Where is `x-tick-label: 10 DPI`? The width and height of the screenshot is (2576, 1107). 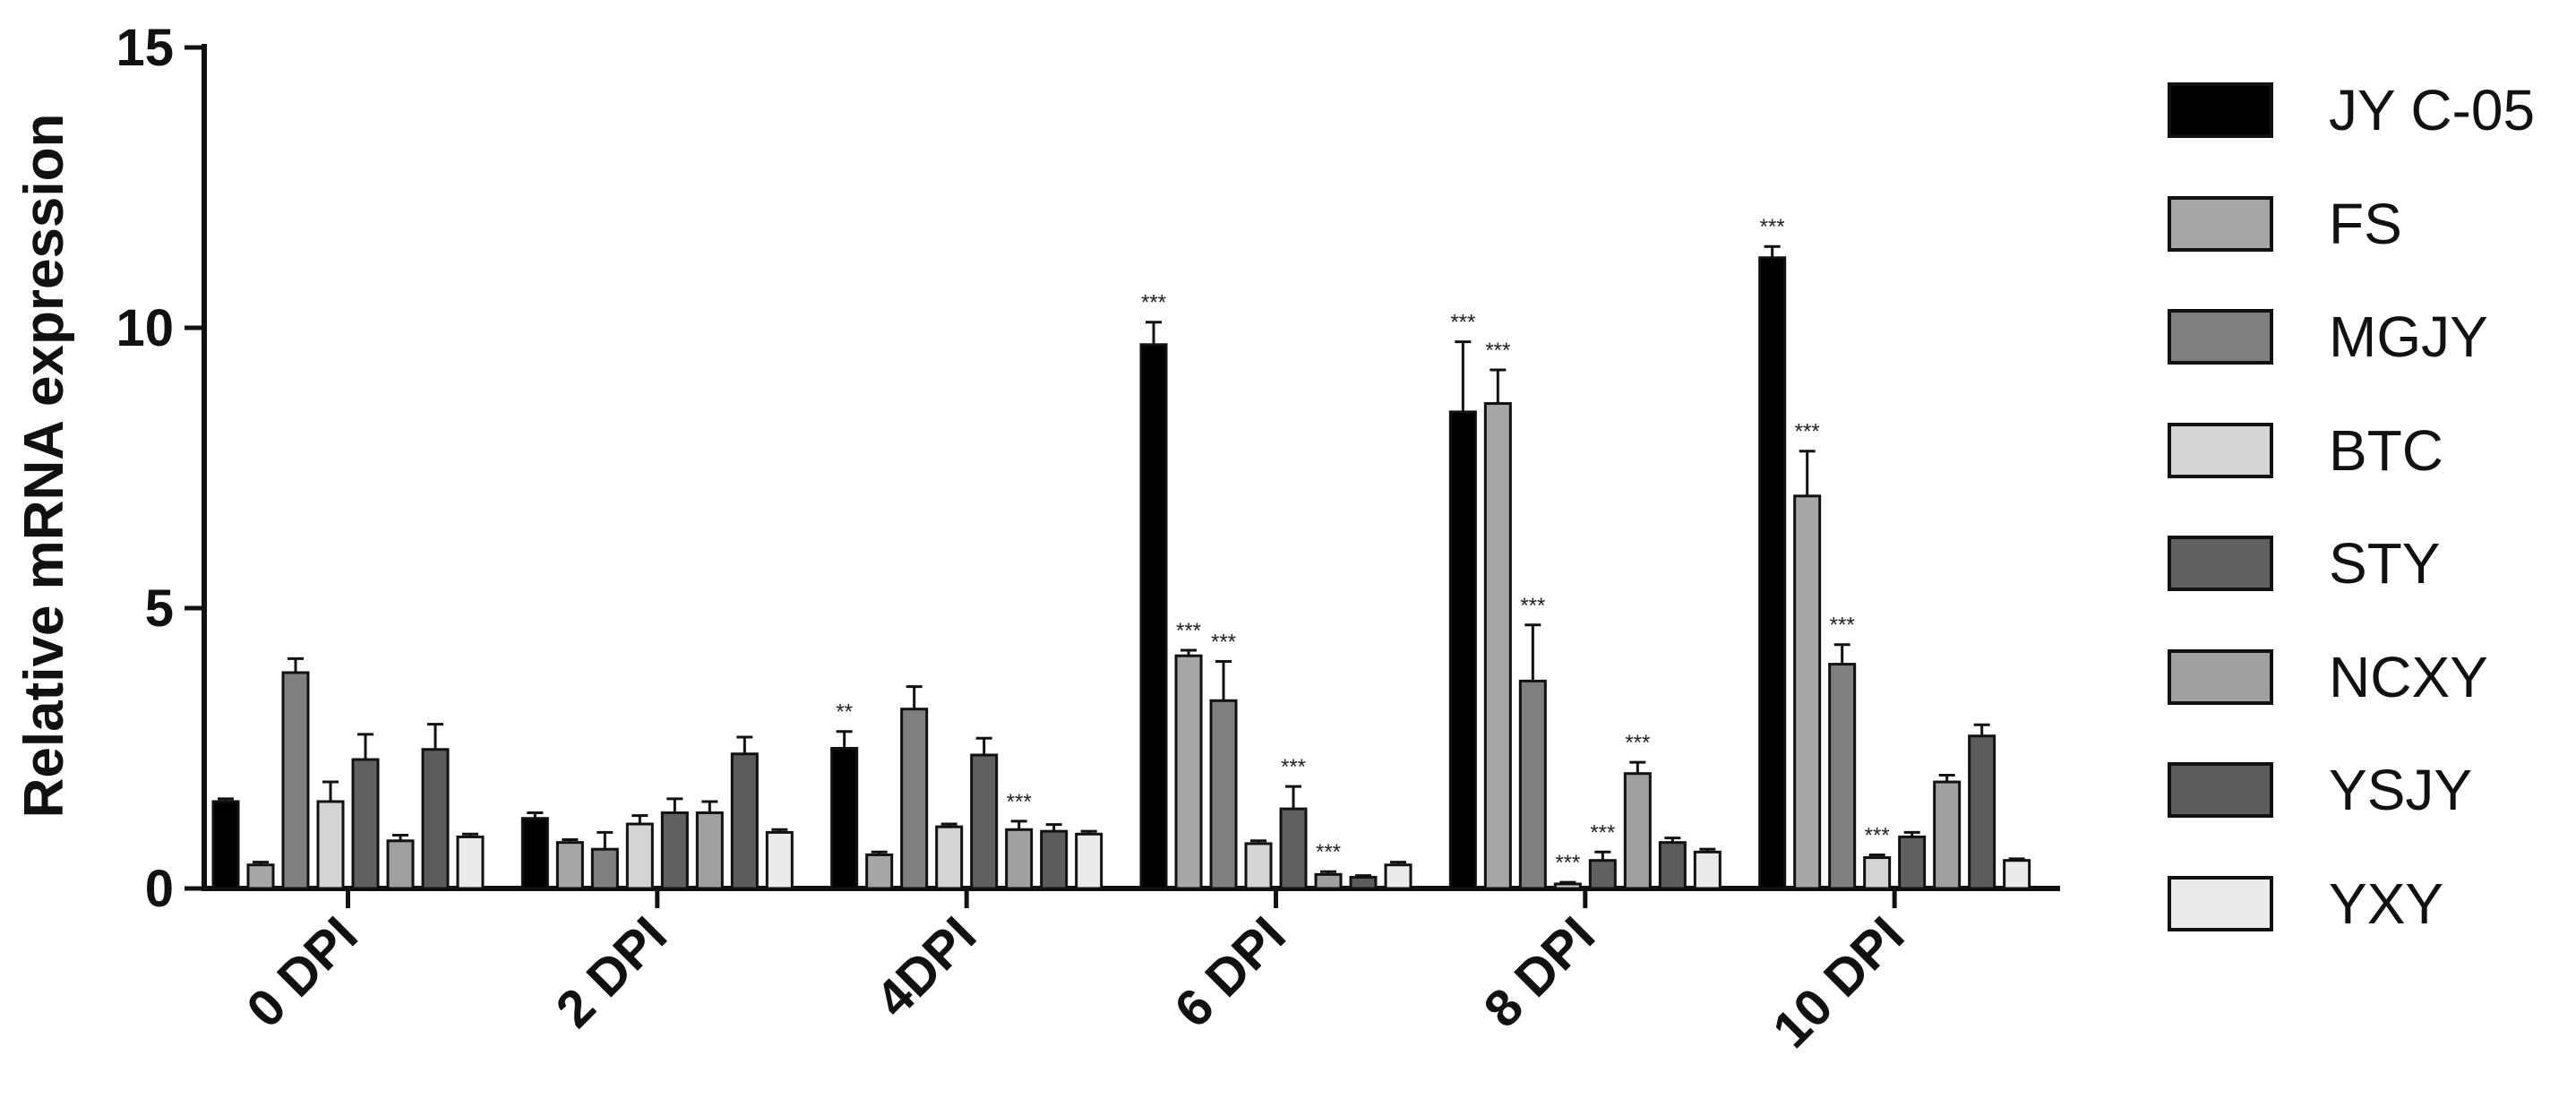 x-tick-label: 10 DPI is located at coordinates (1838, 982).